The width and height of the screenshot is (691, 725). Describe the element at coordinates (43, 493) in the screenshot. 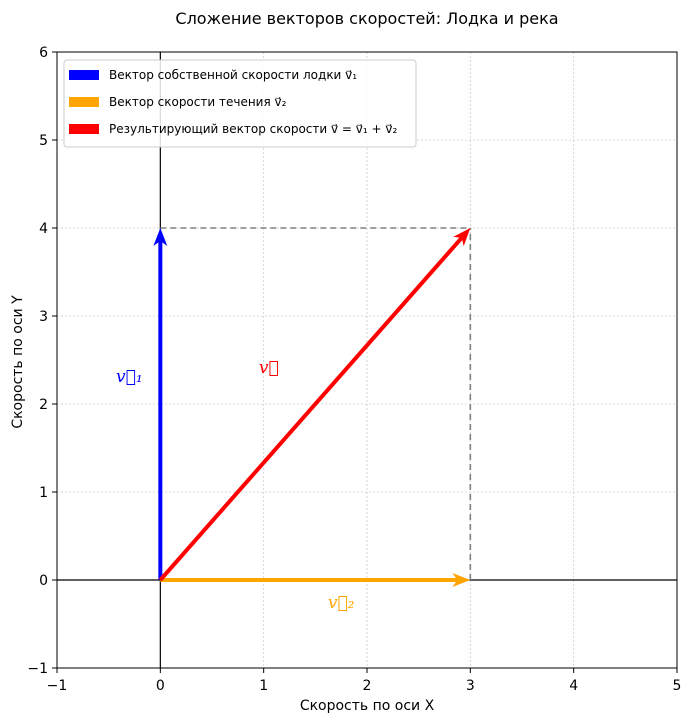

I see `y-tick-label: 1` at that location.